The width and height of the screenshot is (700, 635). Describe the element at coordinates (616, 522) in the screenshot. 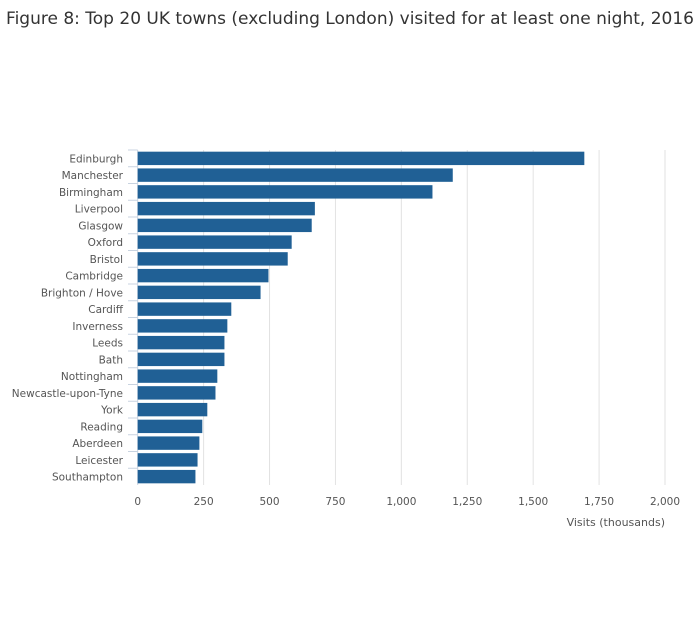

I see `x-axis-label: Visits (thousands)` at that location.